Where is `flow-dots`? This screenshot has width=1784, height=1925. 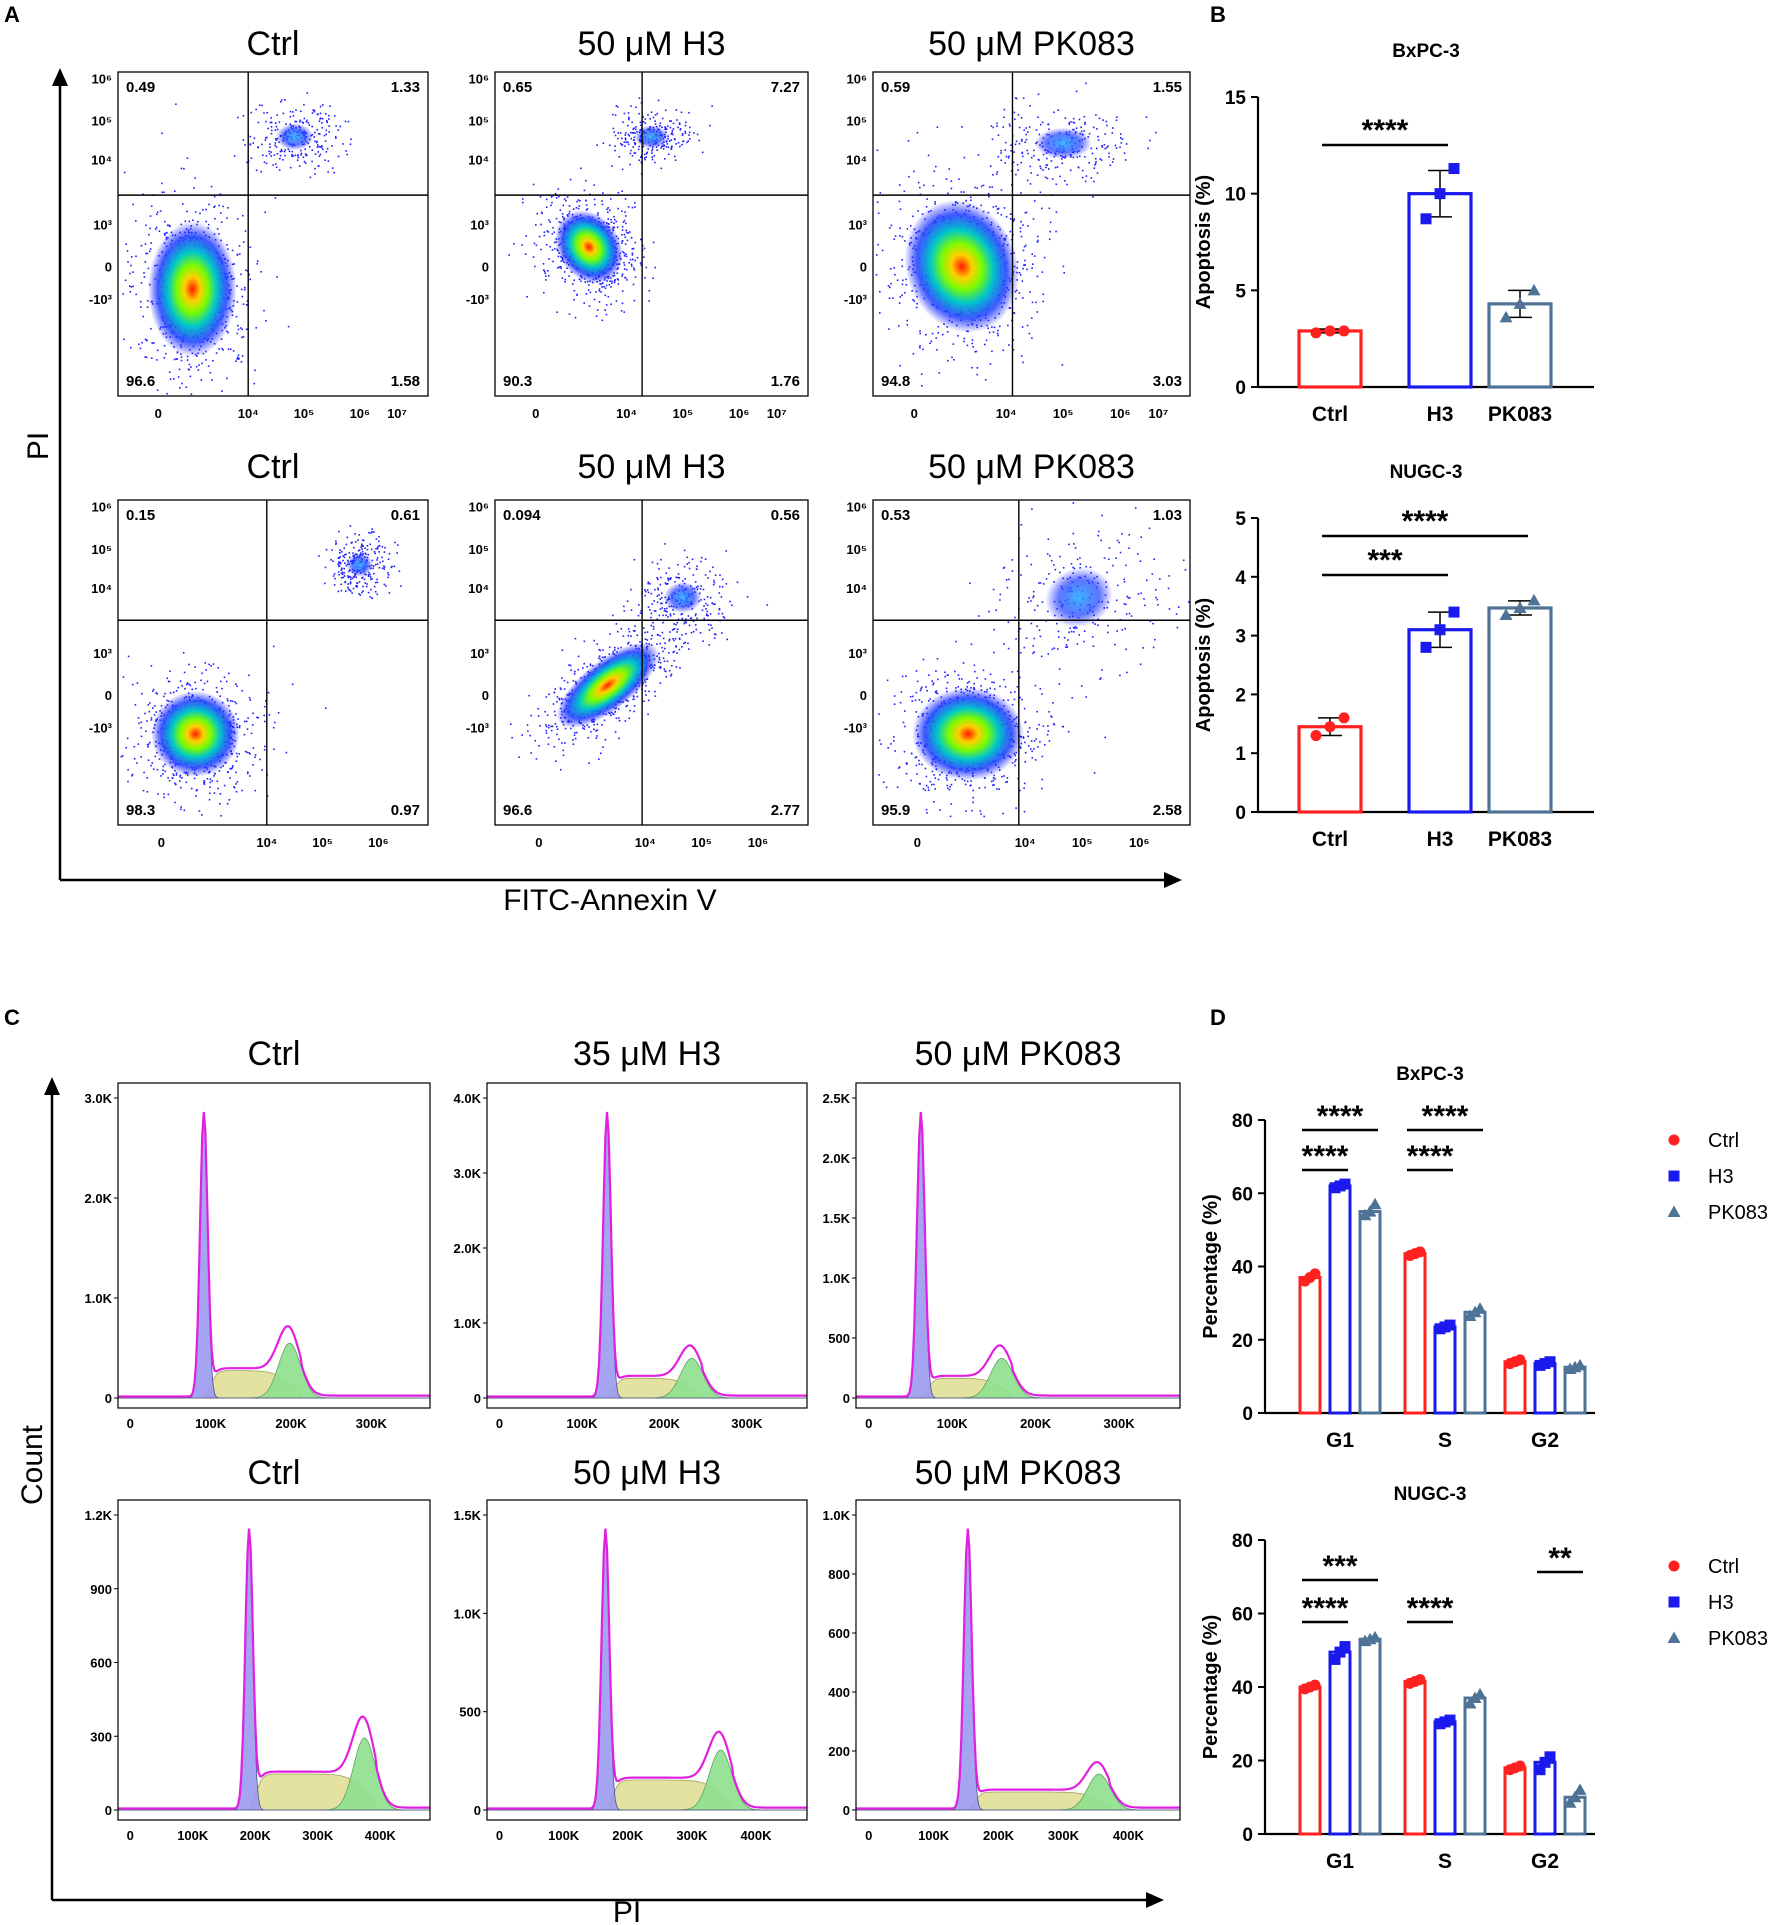 flow-dots is located at coordinates (639, 657).